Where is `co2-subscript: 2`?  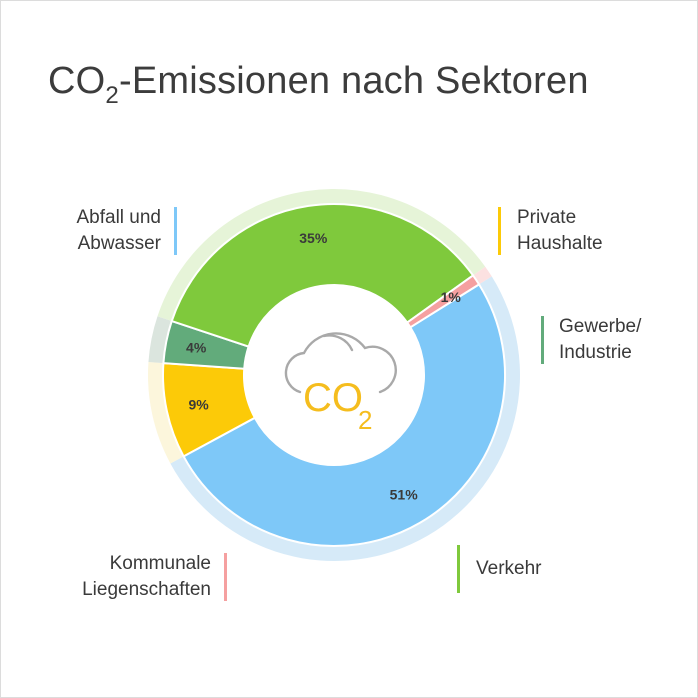
co2-subscript: 2 is located at coordinates (365, 420).